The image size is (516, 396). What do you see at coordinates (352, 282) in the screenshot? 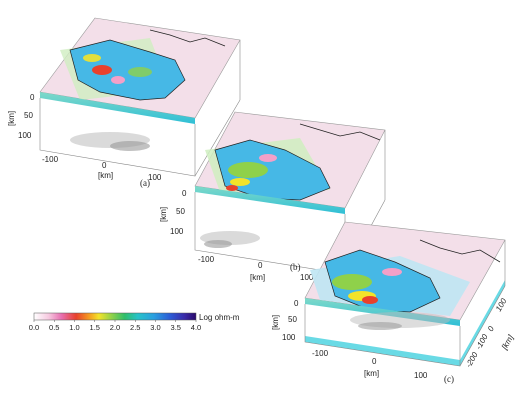
I see `panel-c-anomaly-green` at bounding box center [352, 282].